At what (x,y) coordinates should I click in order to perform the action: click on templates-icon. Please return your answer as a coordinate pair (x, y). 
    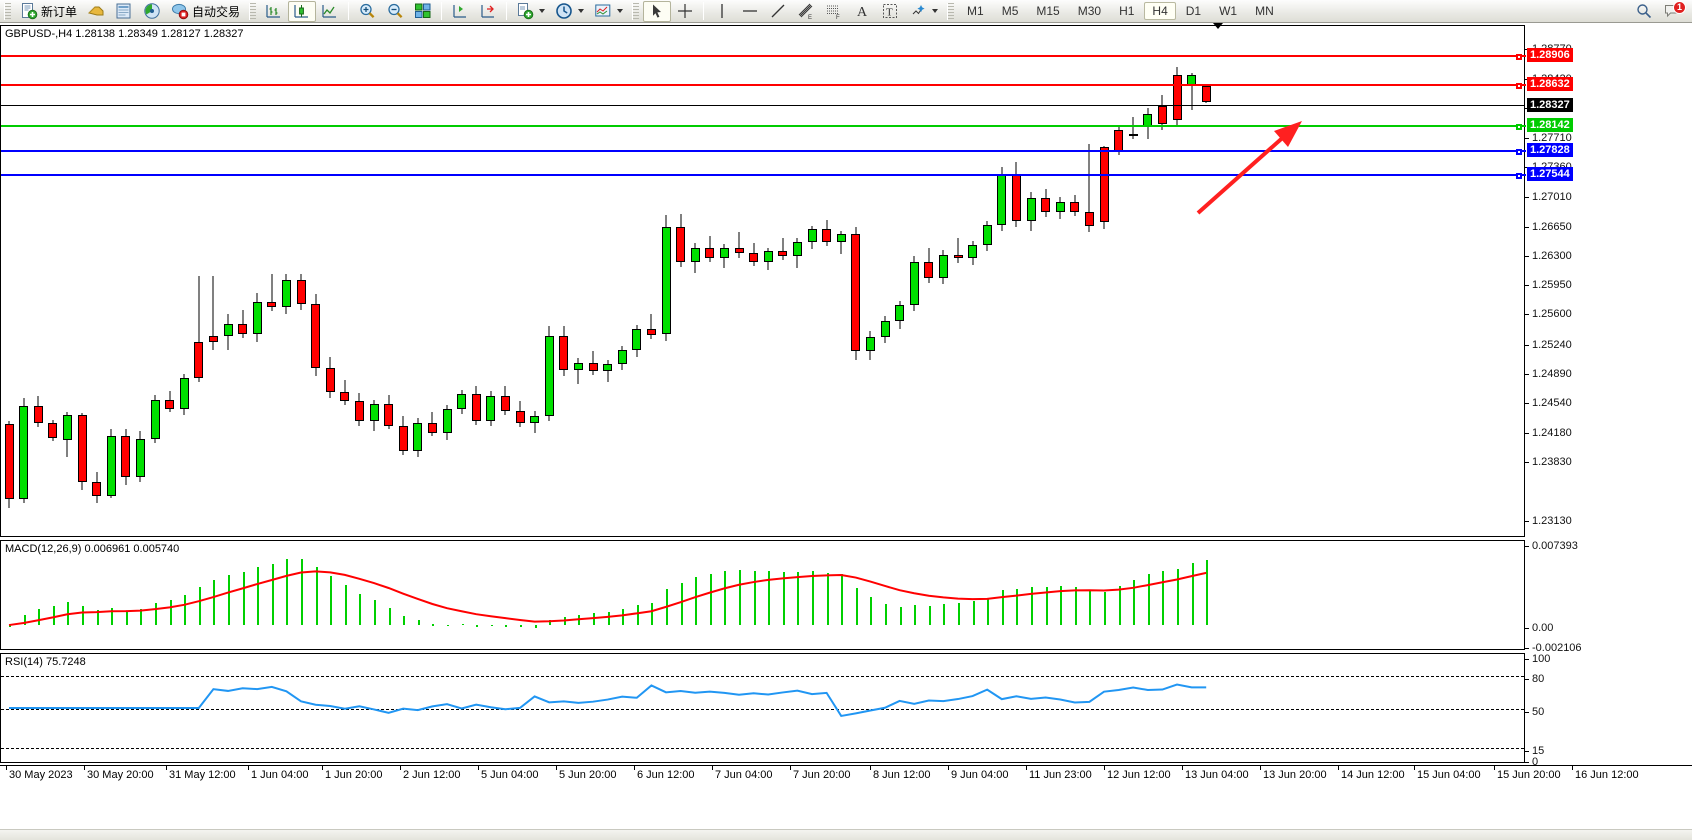
    Looking at the image, I should click on (603, 10).